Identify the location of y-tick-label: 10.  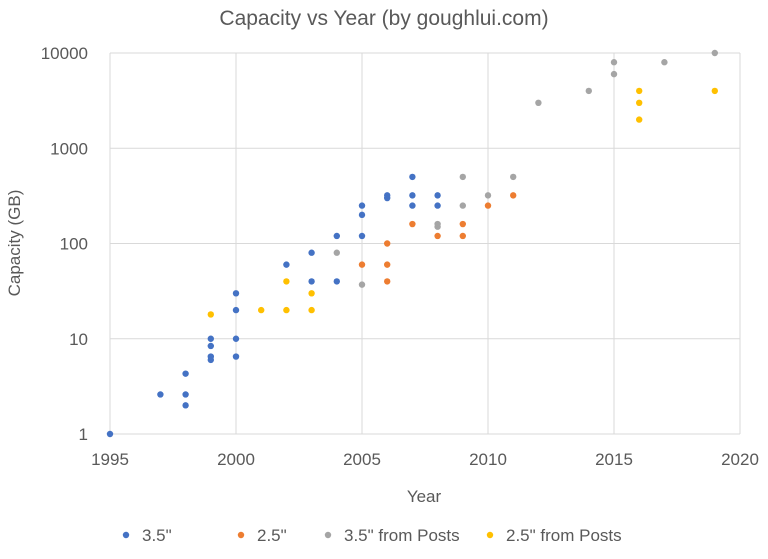
(78, 339).